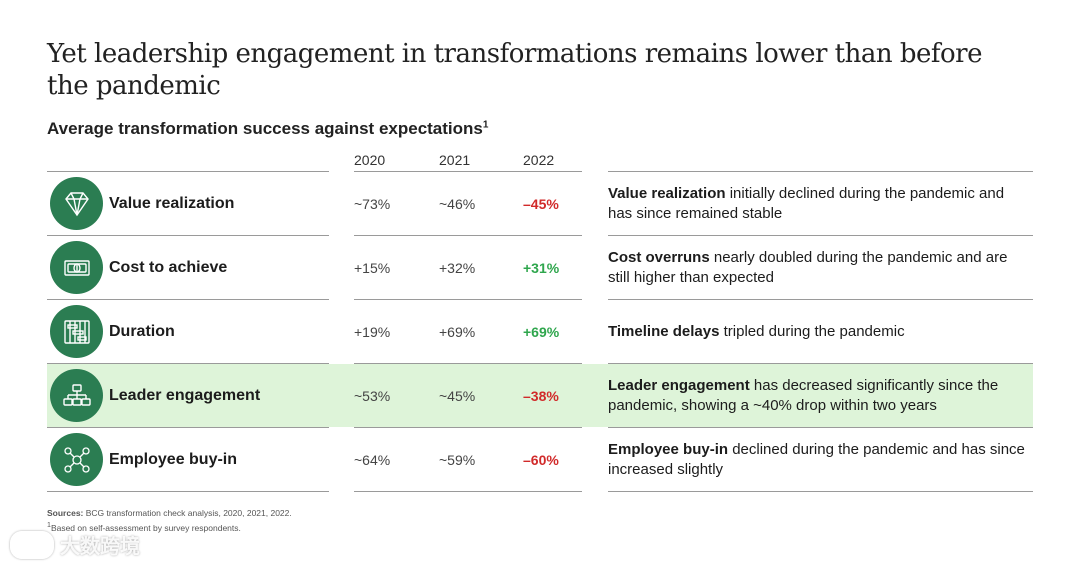  What do you see at coordinates (76, 267) in the screenshot?
I see `banknote-icon` at bounding box center [76, 267].